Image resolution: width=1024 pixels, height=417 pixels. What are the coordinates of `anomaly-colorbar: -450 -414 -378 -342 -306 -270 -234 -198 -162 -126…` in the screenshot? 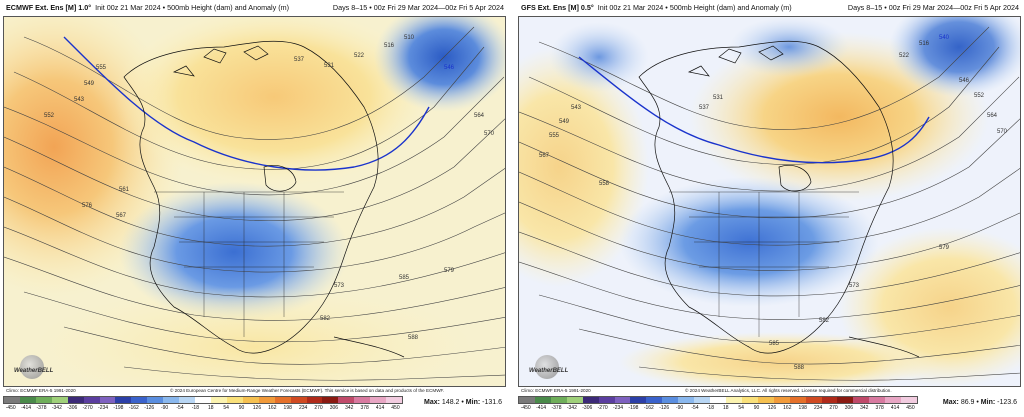 It's located at (718, 406).